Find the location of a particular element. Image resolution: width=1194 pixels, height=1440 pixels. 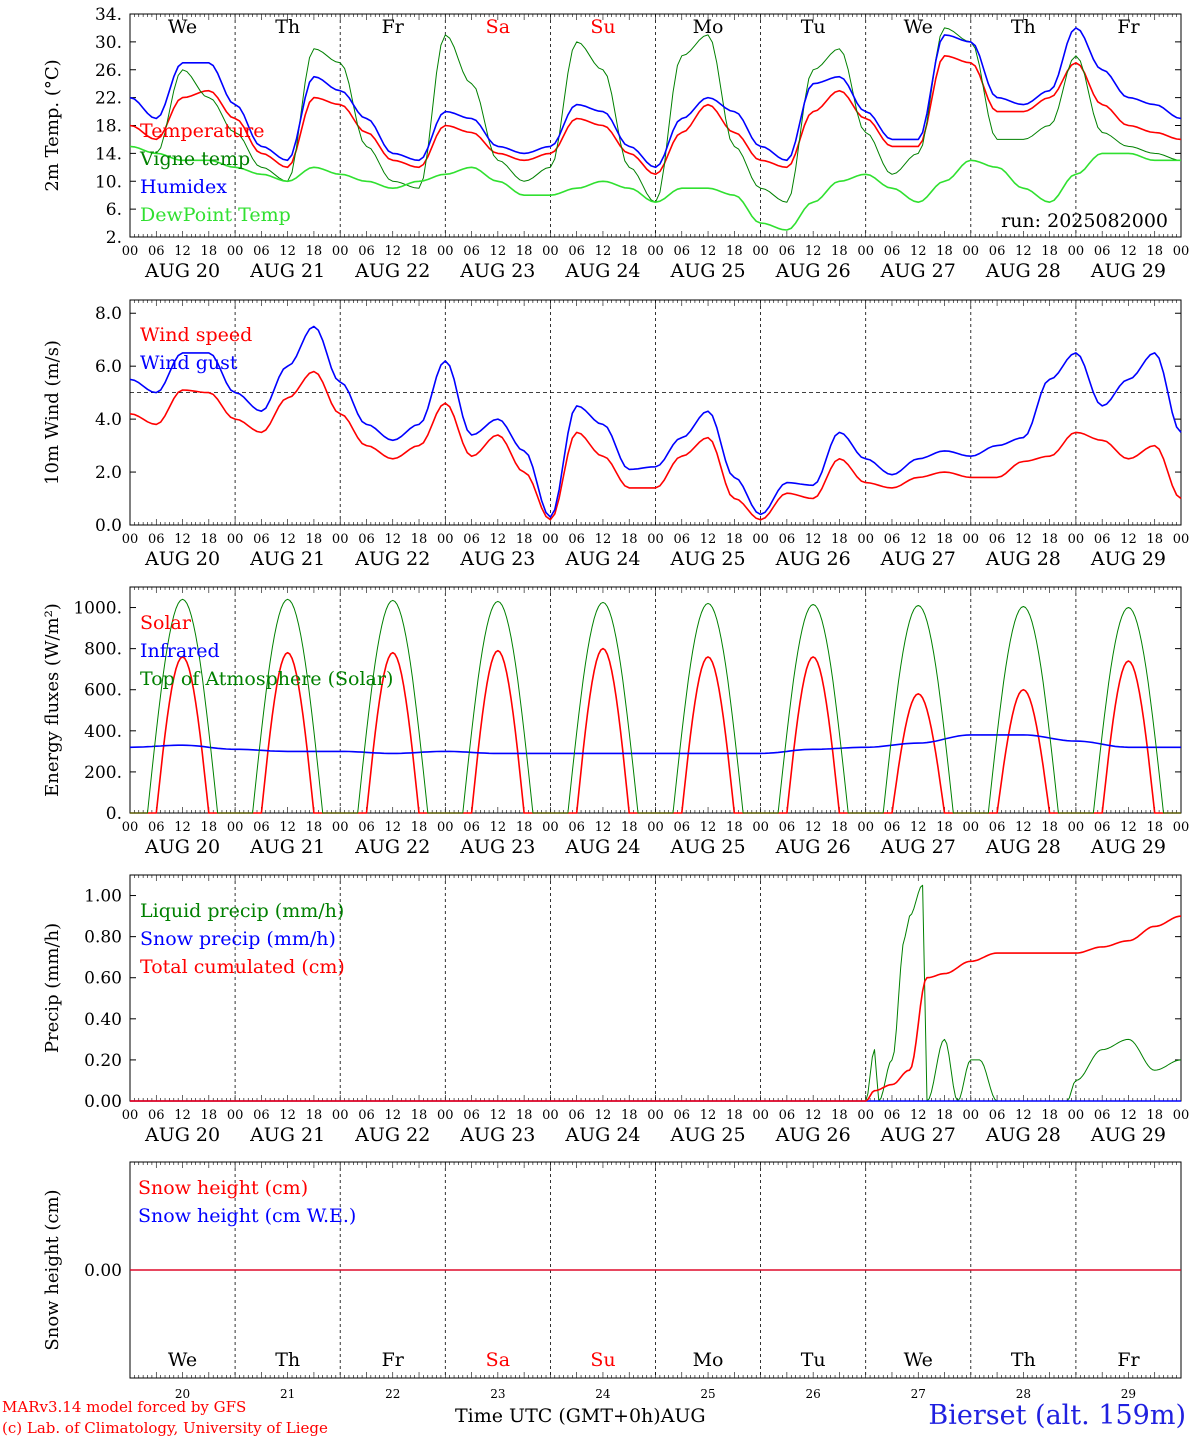

model-credit: MARv3.14 model forced by GFS is located at coordinates (124, 1407).